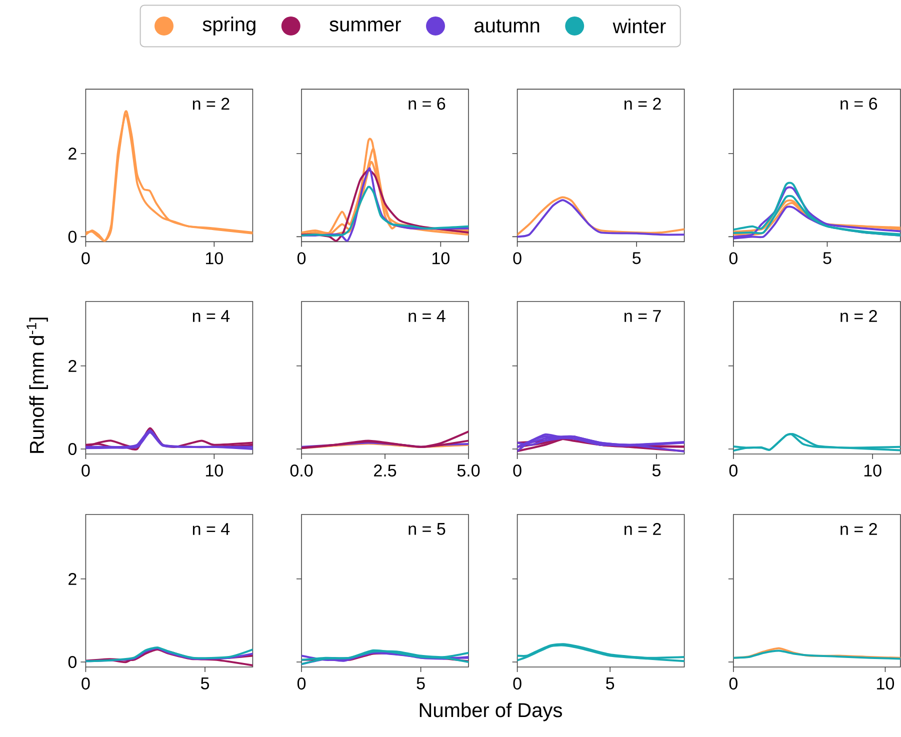  What do you see at coordinates (639, 26) in the screenshot?
I see `legend-label: winter` at bounding box center [639, 26].